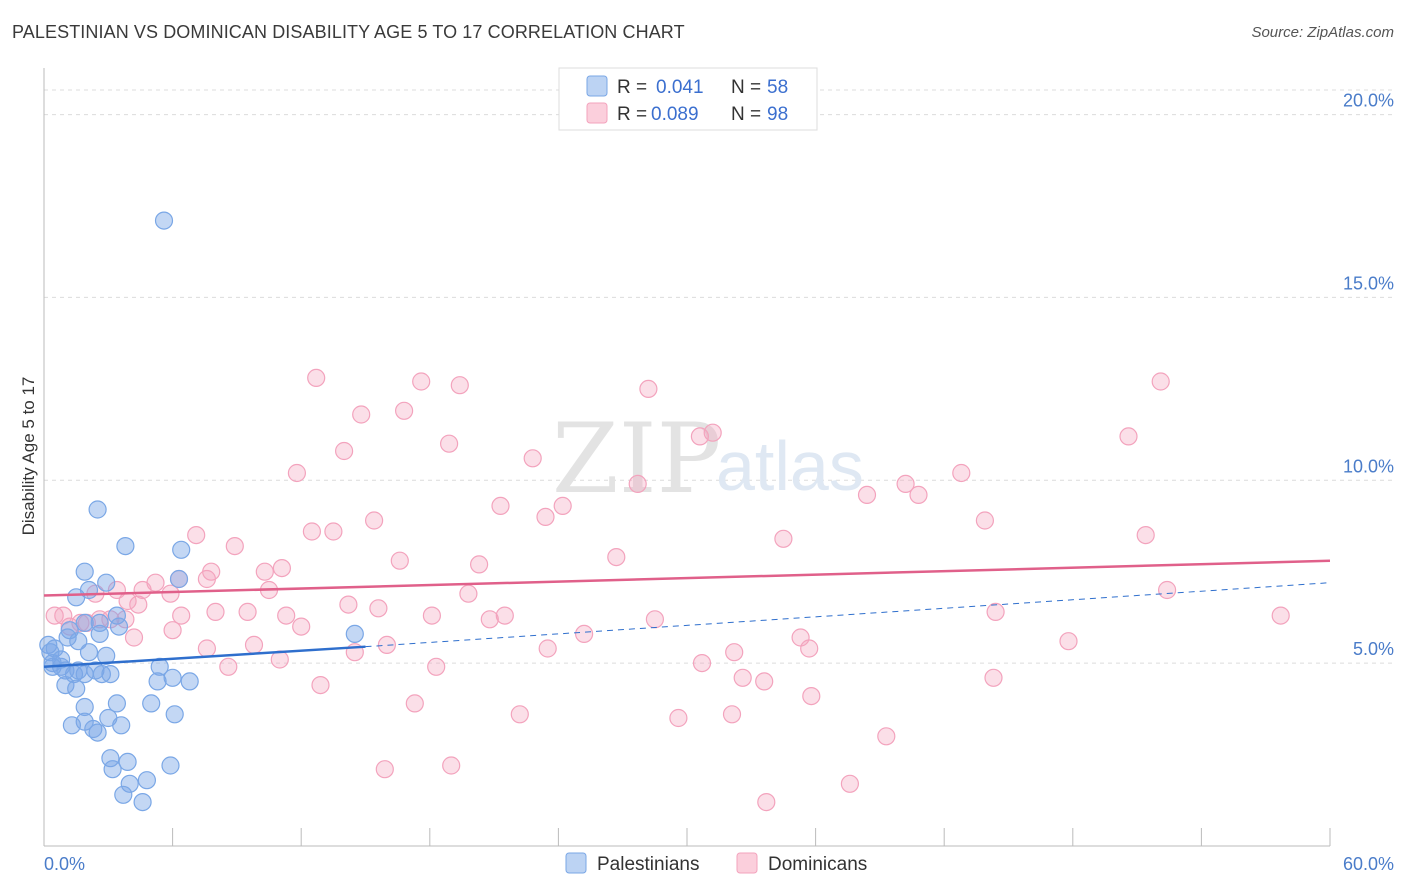 This screenshot has height=892, width=1406. I want to click on legend-n-value-1: 58, so click(777, 87).